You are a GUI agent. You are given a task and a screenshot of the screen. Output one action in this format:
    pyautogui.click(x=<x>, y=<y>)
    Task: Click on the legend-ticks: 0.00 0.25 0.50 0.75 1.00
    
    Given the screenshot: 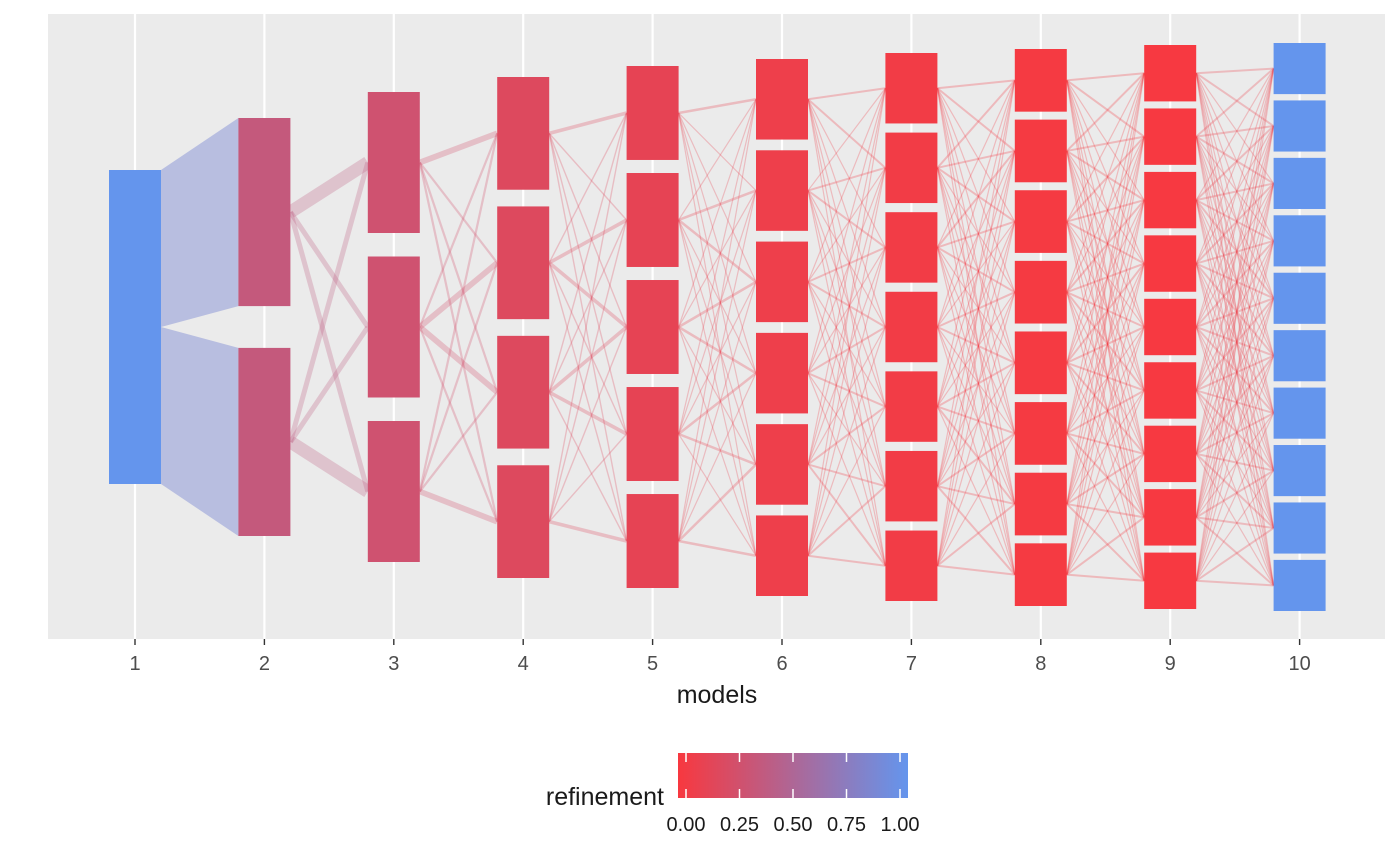 What is the action you would take?
    pyautogui.click(x=793, y=794)
    